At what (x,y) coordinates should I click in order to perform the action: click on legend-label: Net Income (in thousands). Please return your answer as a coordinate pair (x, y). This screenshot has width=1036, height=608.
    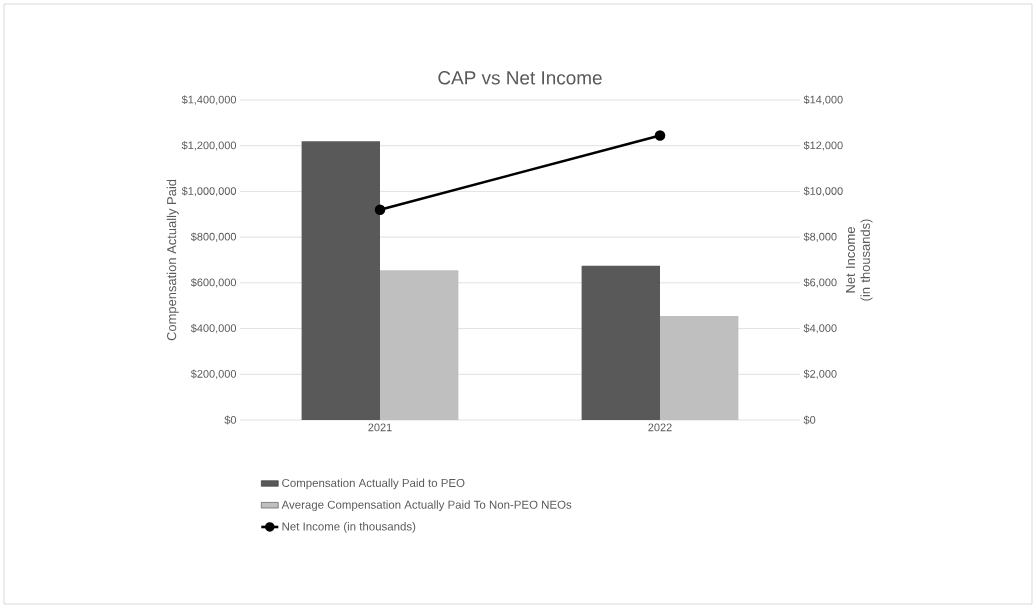
    Looking at the image, I should click on (349, 527).